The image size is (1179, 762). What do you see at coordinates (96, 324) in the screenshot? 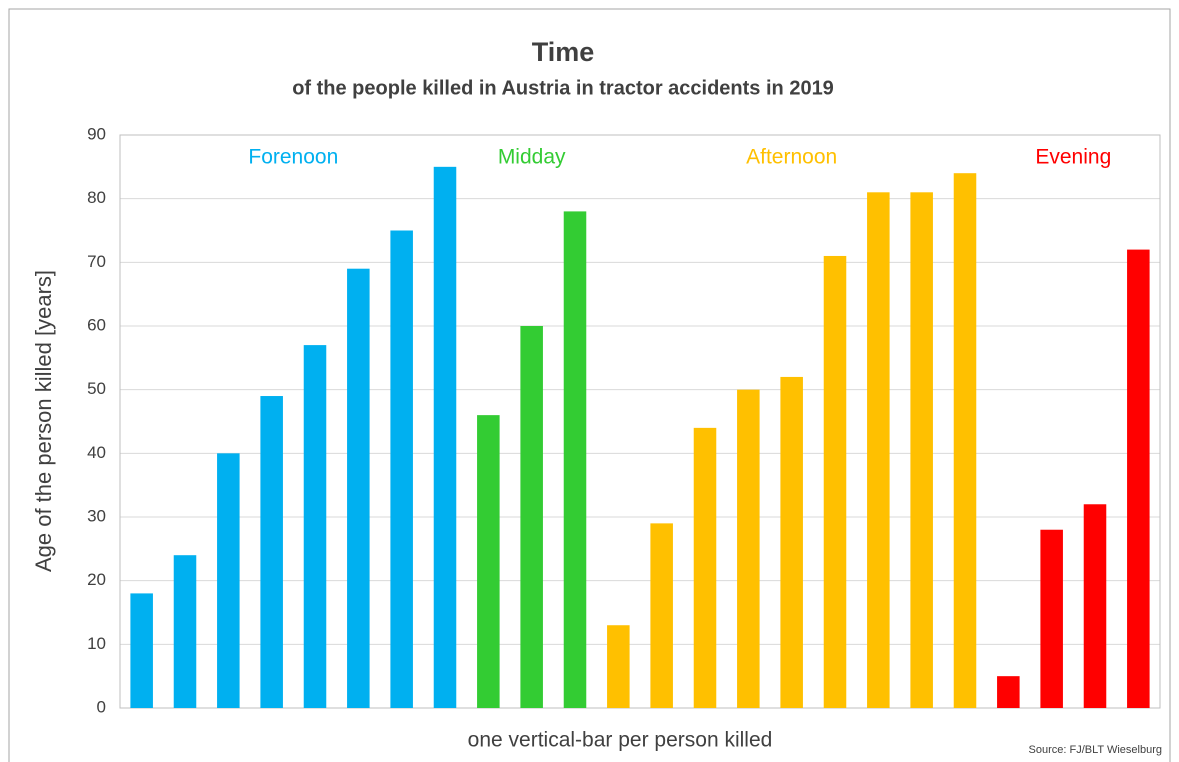
I see `y-tick-label: 60` at bounding box center [96, 324].